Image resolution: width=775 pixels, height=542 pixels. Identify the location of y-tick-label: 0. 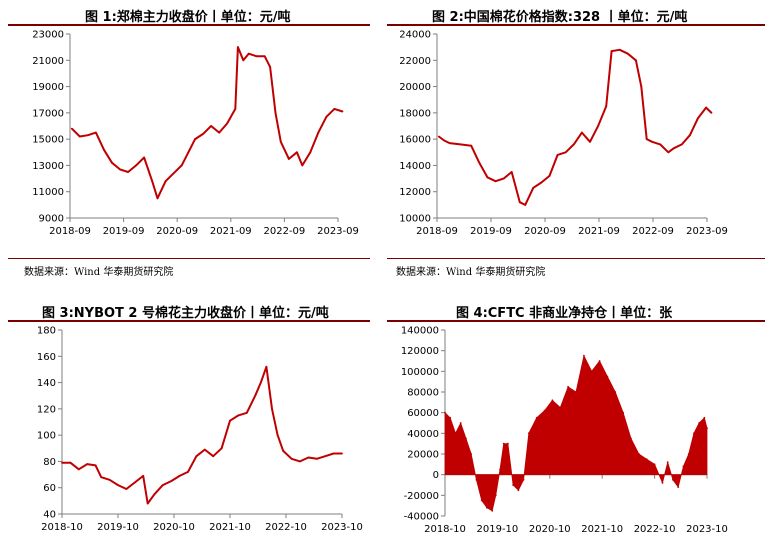
(436, 475).